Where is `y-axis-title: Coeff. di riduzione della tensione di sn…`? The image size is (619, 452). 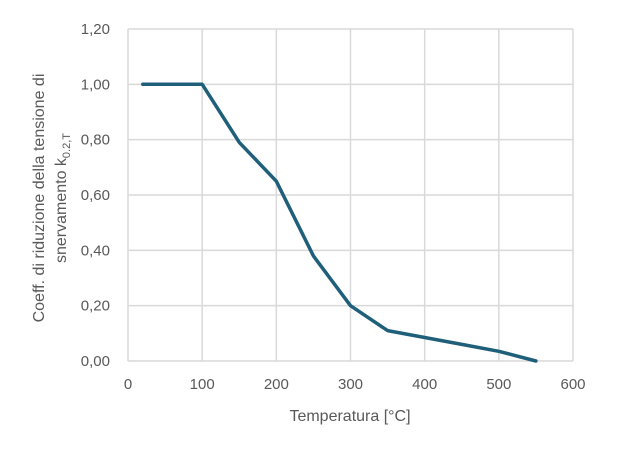 y-axis-title: Coeff. di riduzione della tensione di sn… is located at coordinates (52, 198).